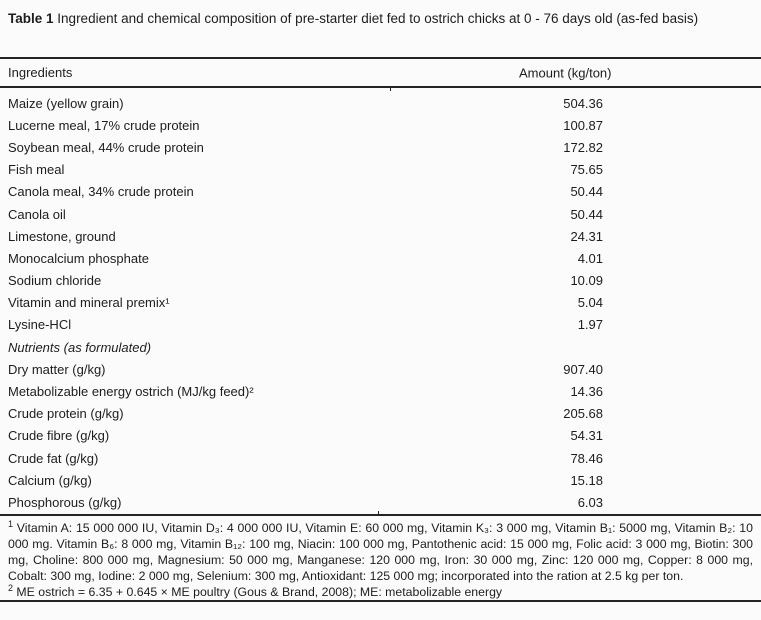  I want to click on ingredient-label: Lysine-HCl, so click(40, 325).